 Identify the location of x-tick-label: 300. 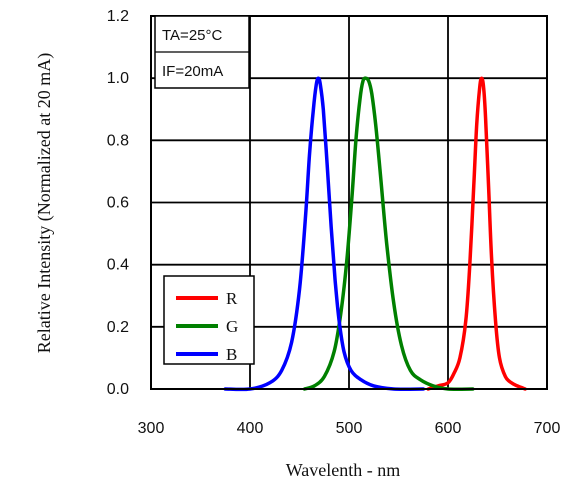
(151, 428).